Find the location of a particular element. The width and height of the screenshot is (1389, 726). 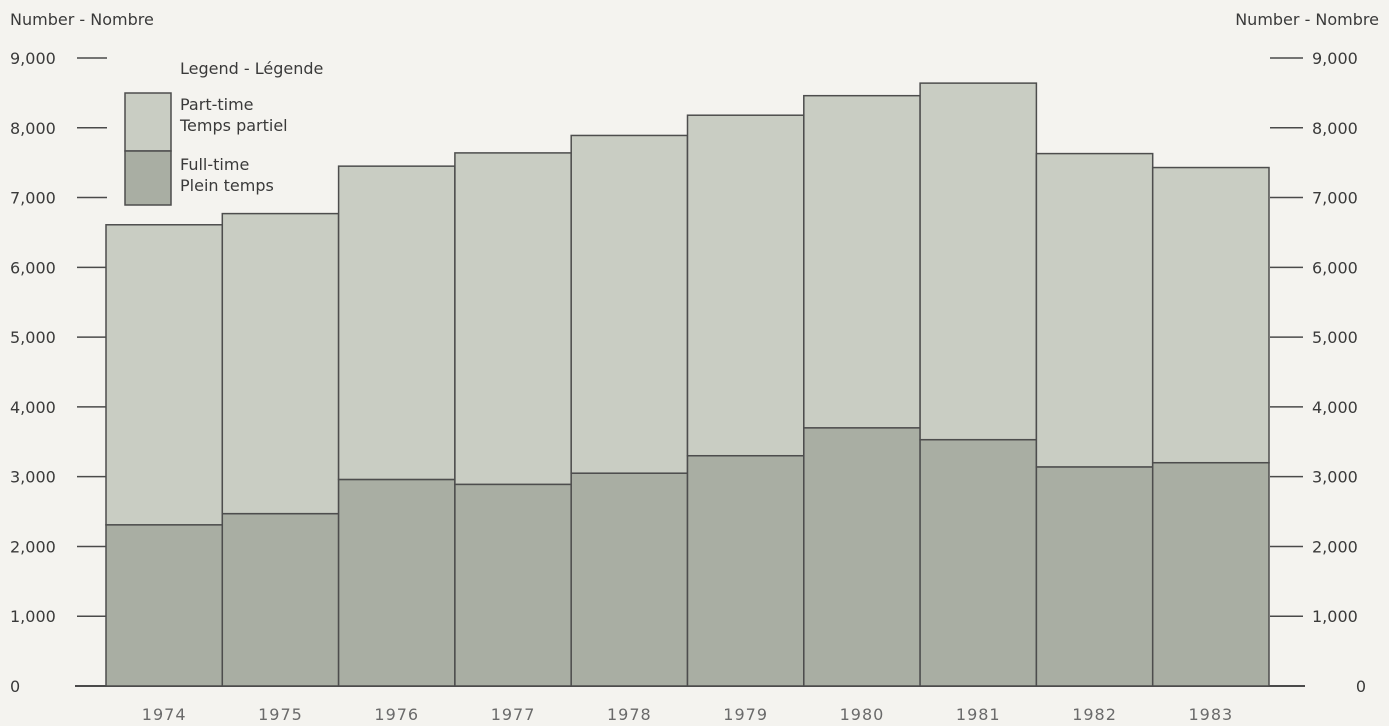

x-tick-label: 1978 is located at coordinates (629, 714).